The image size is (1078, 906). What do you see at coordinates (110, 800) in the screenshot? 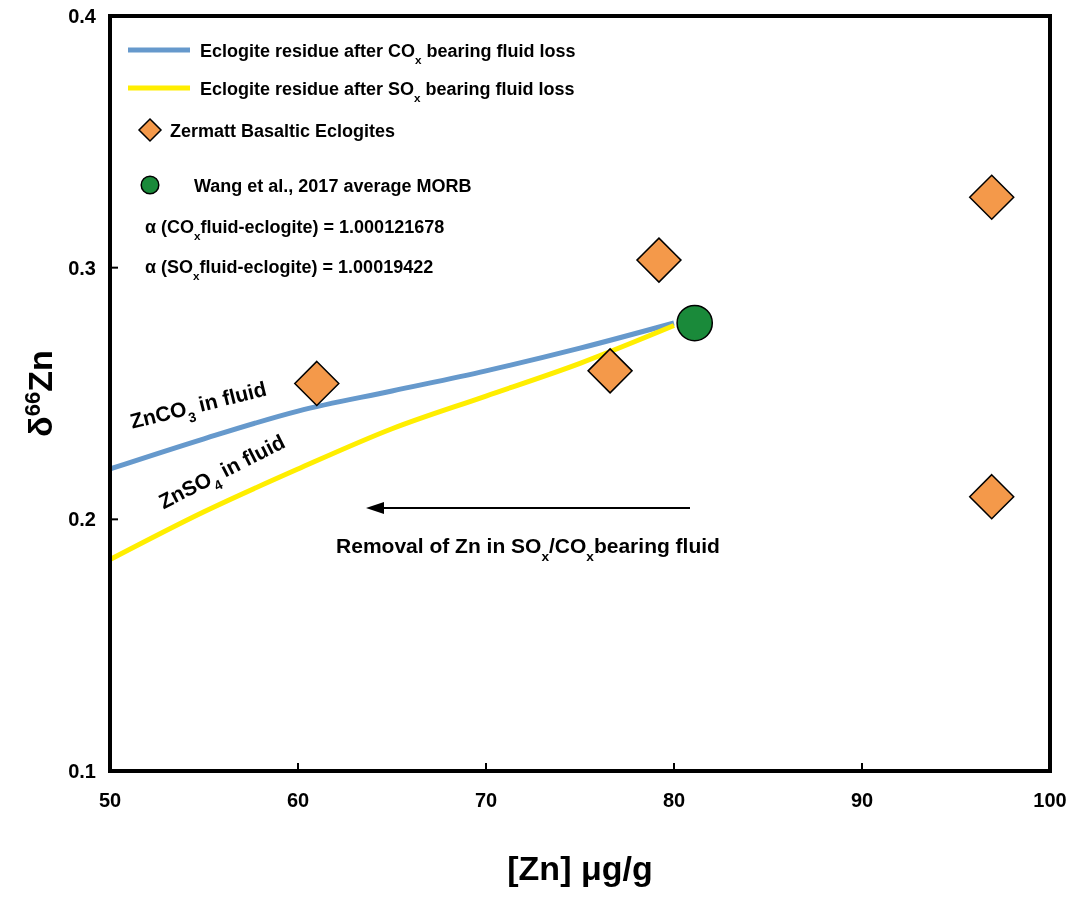
I see `x-tick-label: 50` at bounding box center [110, 800].